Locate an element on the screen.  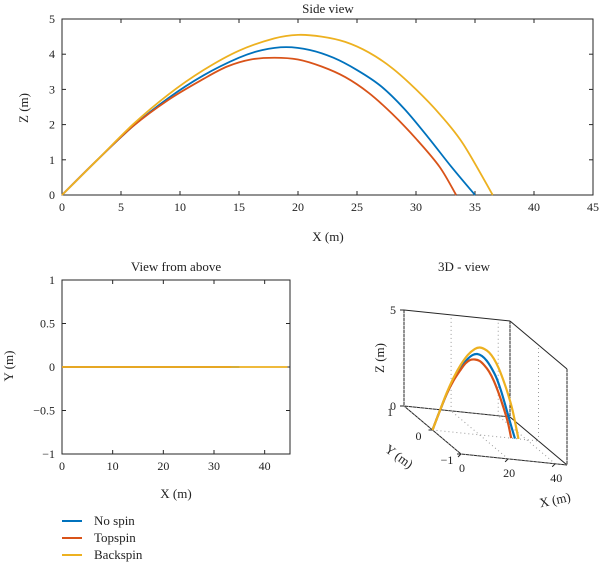
3d-xtick-label: 20 is located at coordinates (509, 473).